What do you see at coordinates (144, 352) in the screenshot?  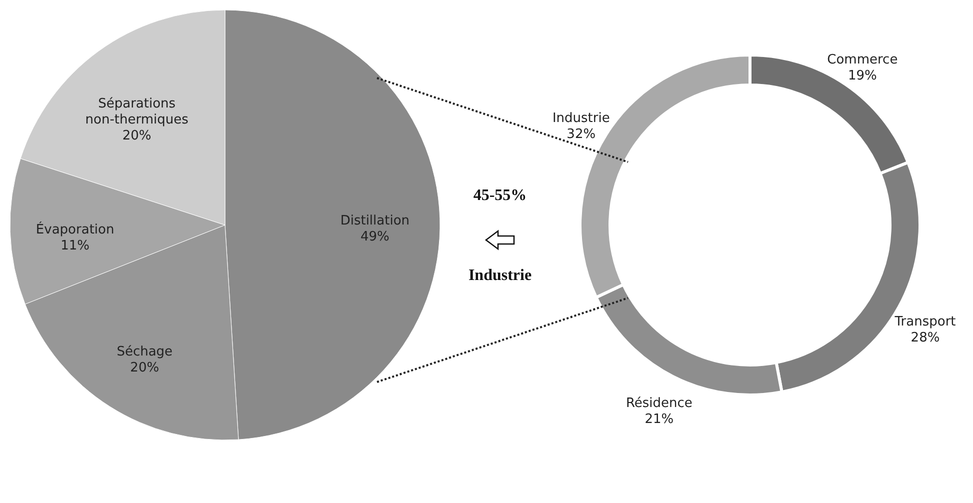 I see `slice-label: Séchage` at bounding box center [144, 352].